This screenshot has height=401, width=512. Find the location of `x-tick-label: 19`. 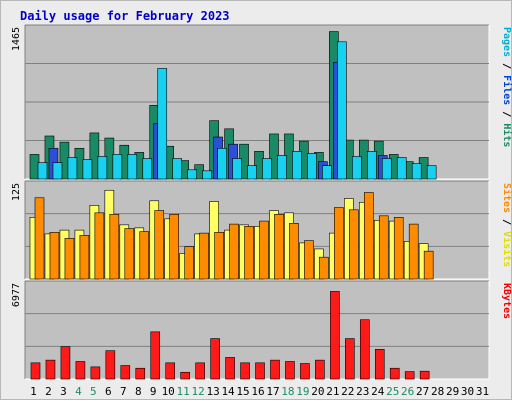

x-tick-label: 19 is located at coordinates (302, 391).